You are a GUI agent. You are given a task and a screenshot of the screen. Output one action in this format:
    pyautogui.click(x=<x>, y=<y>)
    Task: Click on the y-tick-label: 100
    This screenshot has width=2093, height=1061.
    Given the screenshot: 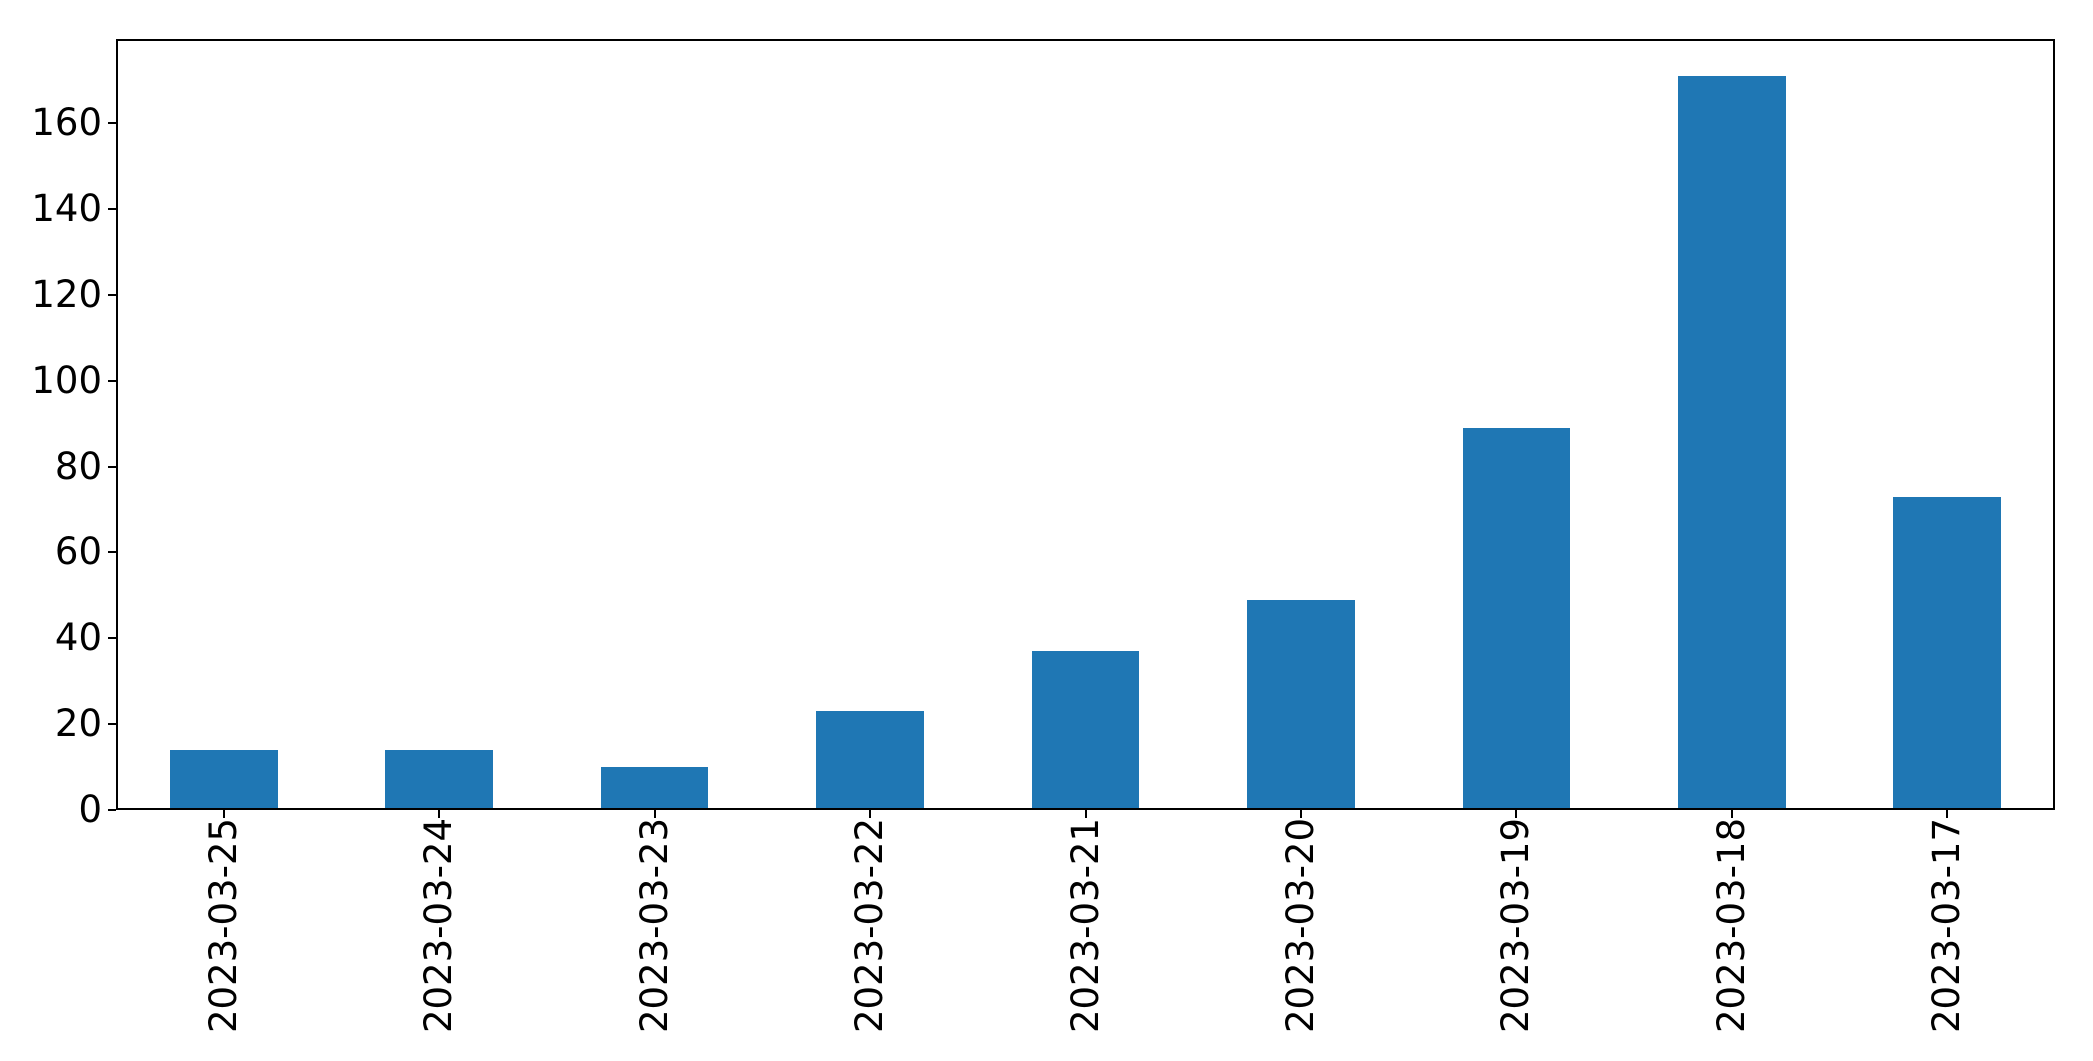 What is the action you would take?
    pyautogui.click(x=66, y=380)
    